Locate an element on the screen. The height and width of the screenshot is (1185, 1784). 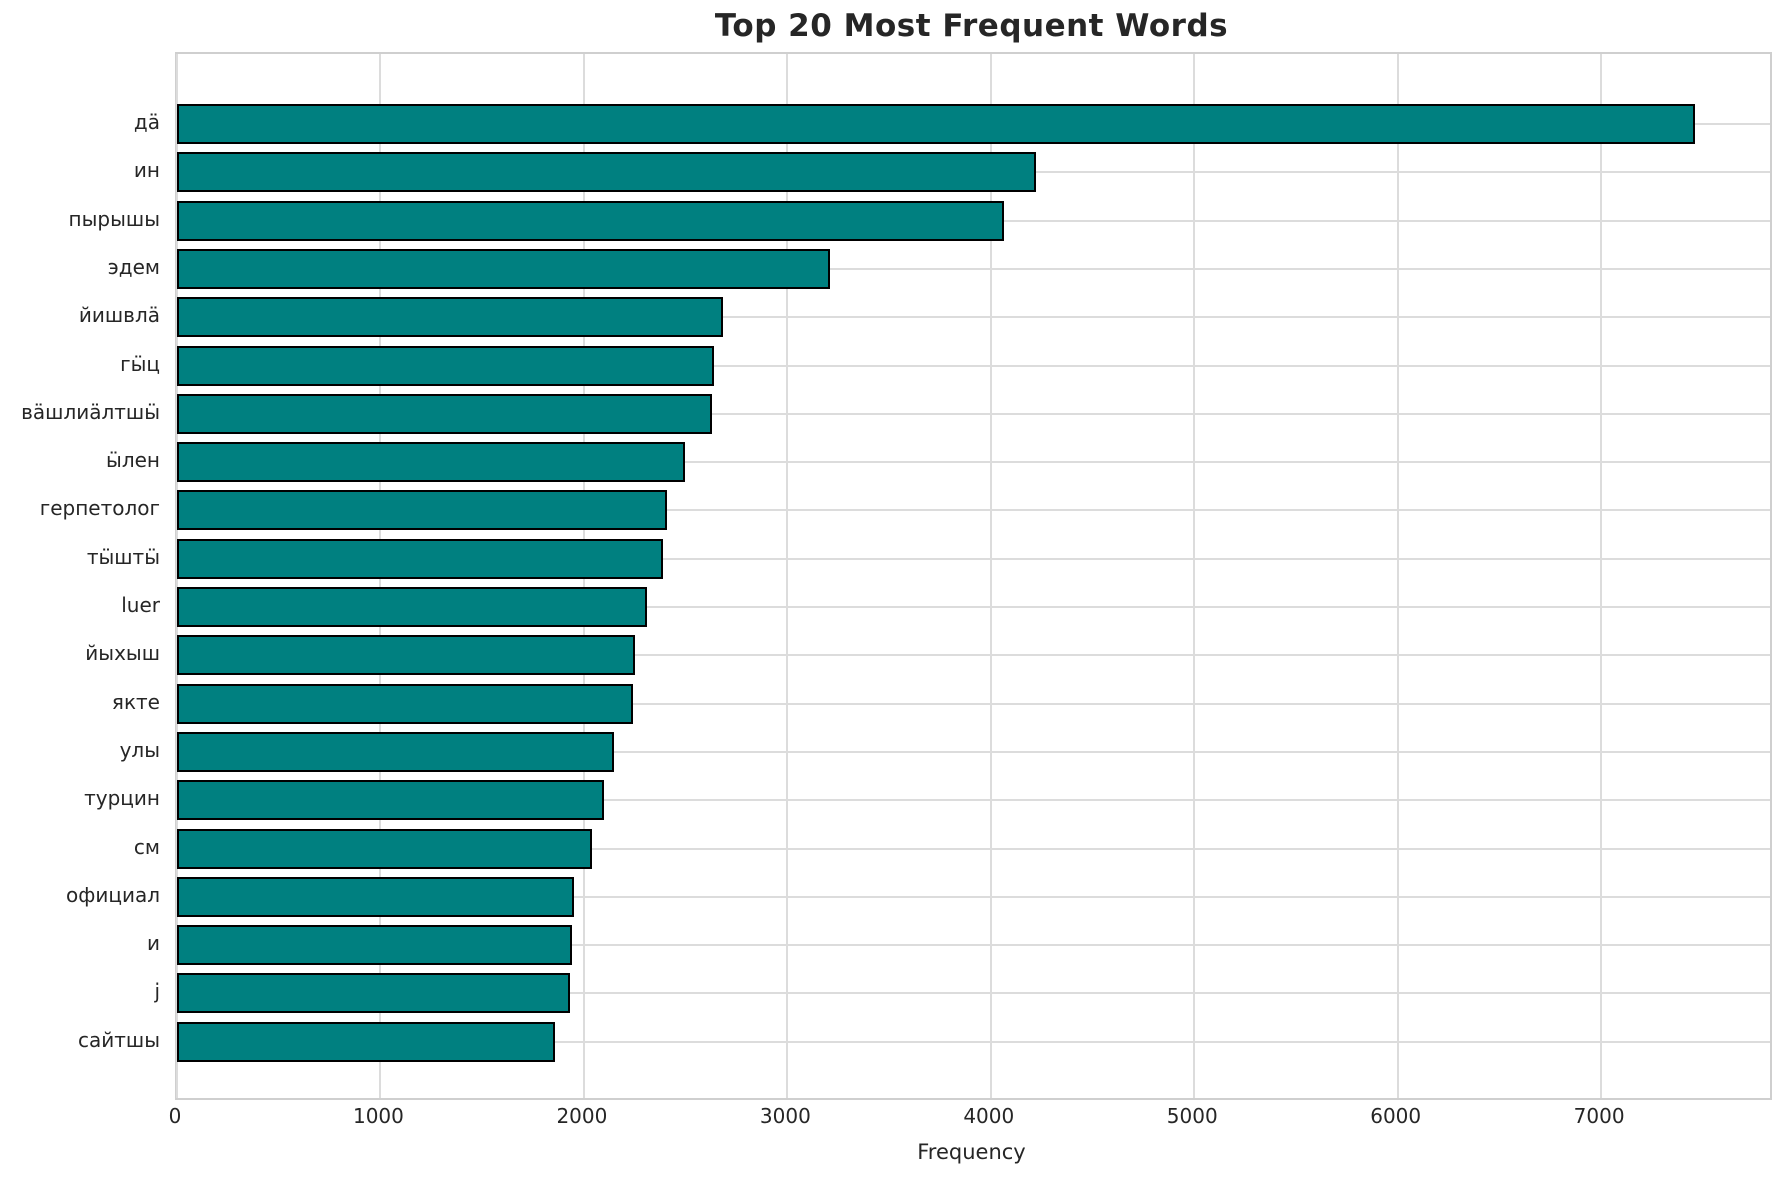
x-axis-label: Frequency is located at coordinates (971, 1152).